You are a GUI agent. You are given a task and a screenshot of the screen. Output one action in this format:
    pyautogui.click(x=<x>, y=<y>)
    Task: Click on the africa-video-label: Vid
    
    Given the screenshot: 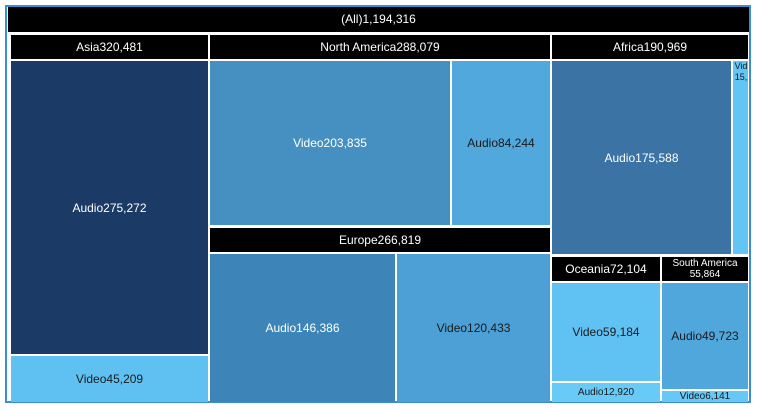 What is the action you would take?
    pyautogui.click(x=741, y=66)
    